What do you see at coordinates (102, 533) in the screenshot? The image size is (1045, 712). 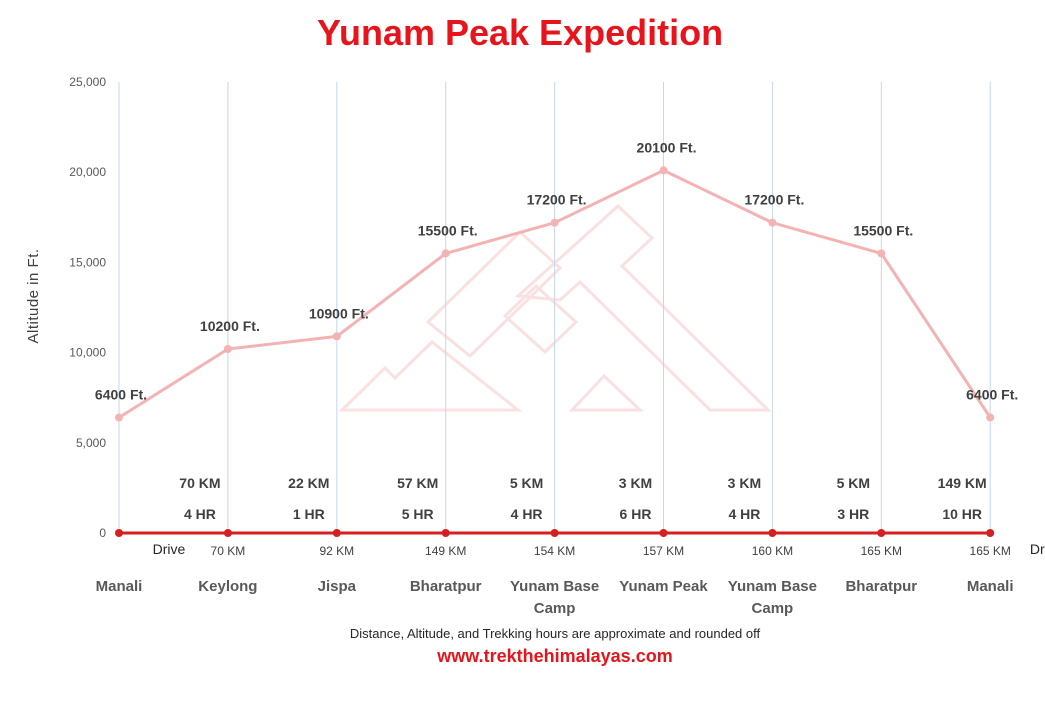 I see `y-tick-label: 0` at bounding box center [102, 533].